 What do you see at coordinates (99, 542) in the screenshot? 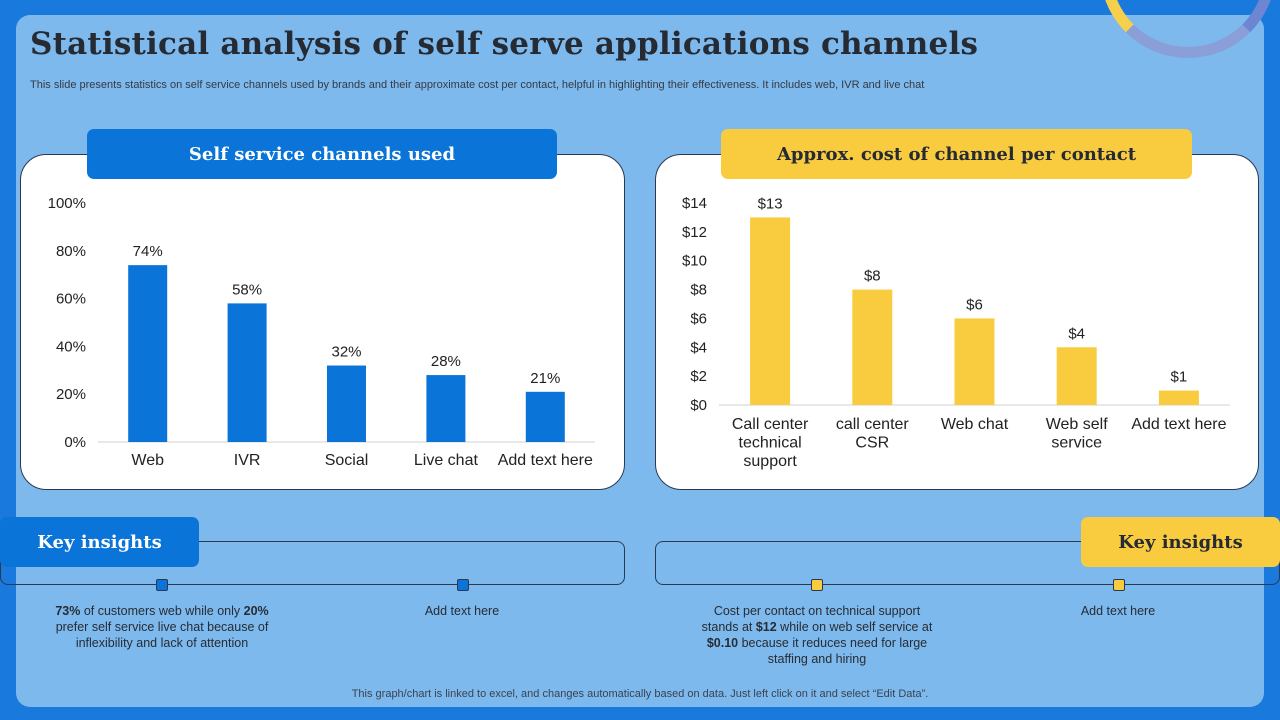
I see `left-insights-heading: Key insights` at bounding box center [99, 542].